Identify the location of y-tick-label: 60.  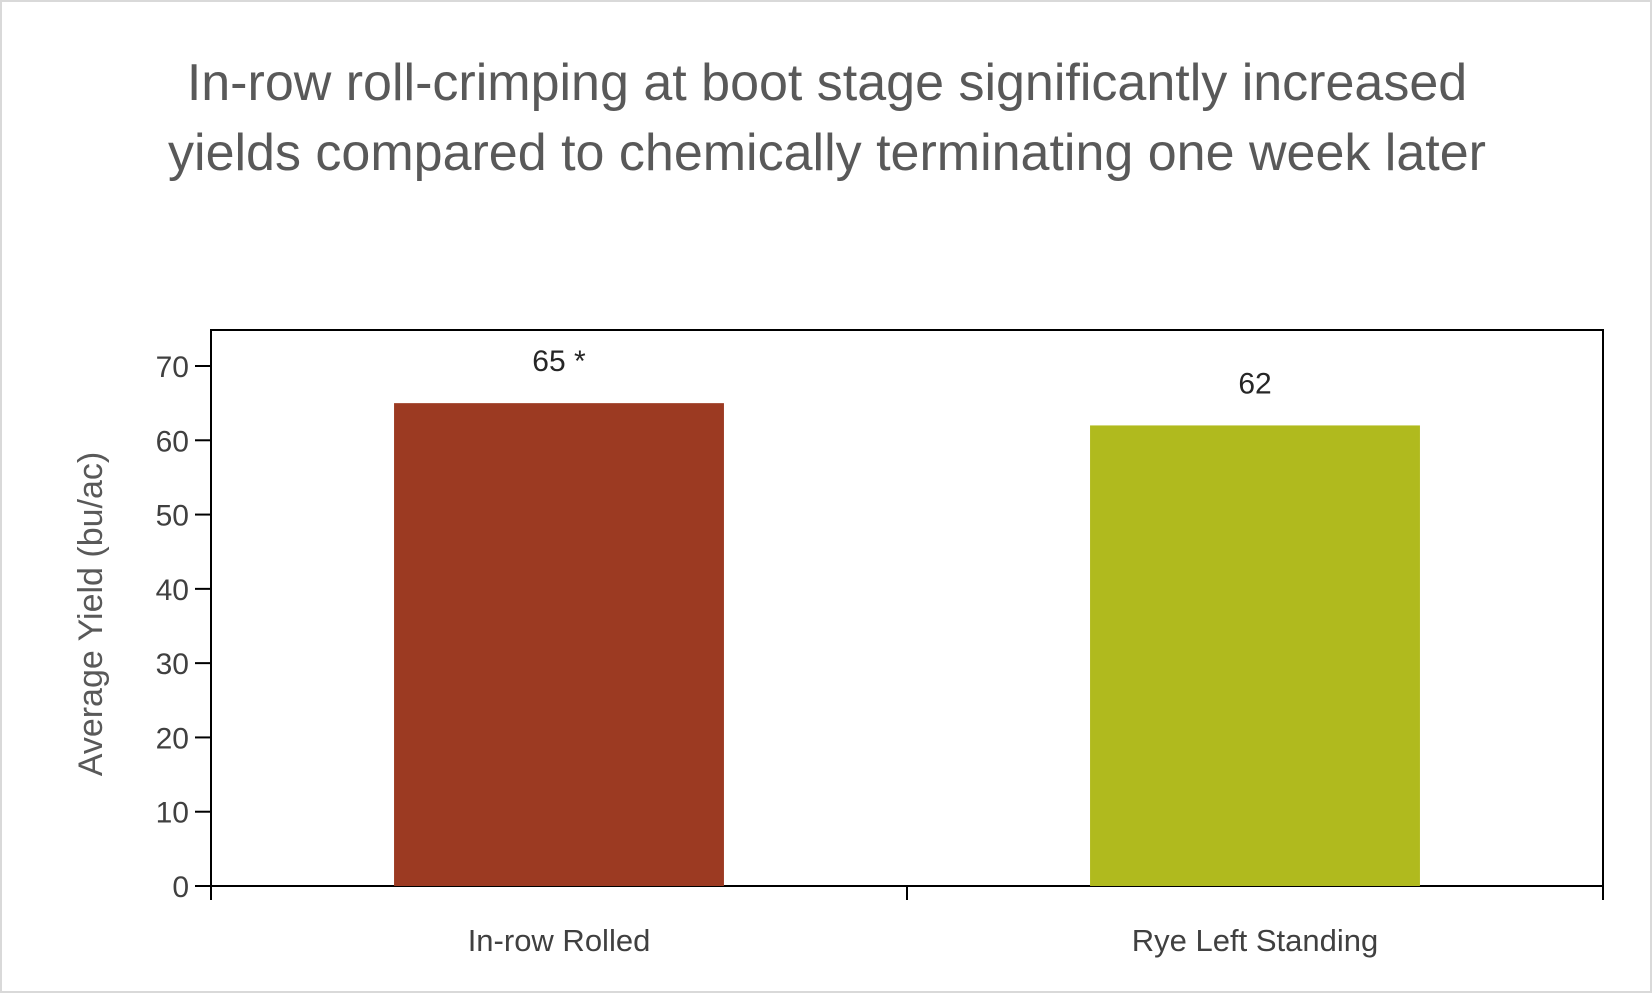
(172, 441).